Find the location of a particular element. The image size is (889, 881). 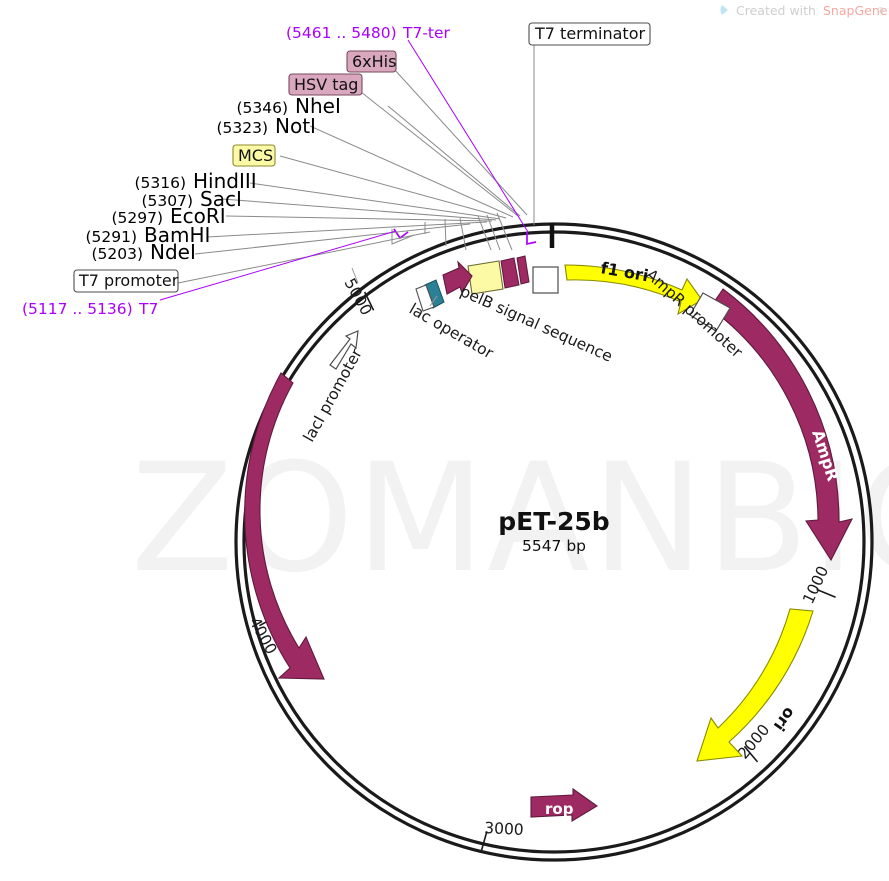

callout-mcs: MCS is located at coordinates (254, 155).